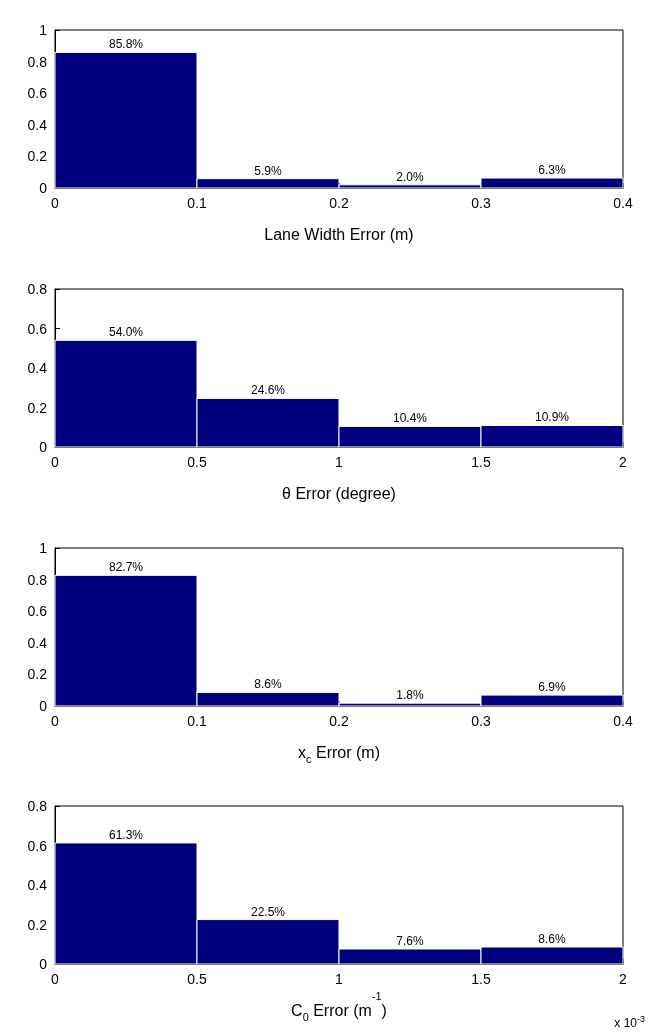  I want to click on data-label: 10.9%, so click(552, 417).